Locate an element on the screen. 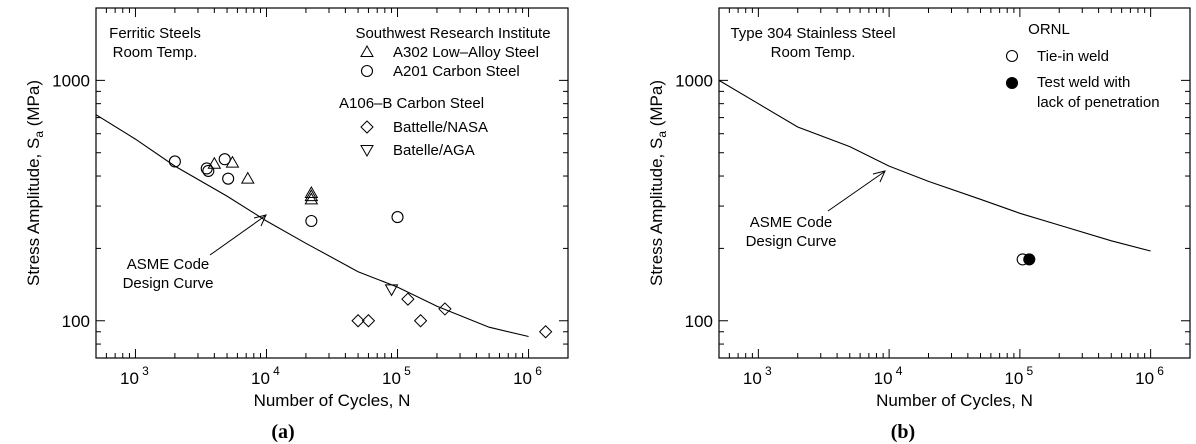 The width and height of the screenshot is (1196, 444). legend-title: ORNL is located at coordinates (1049, 29).